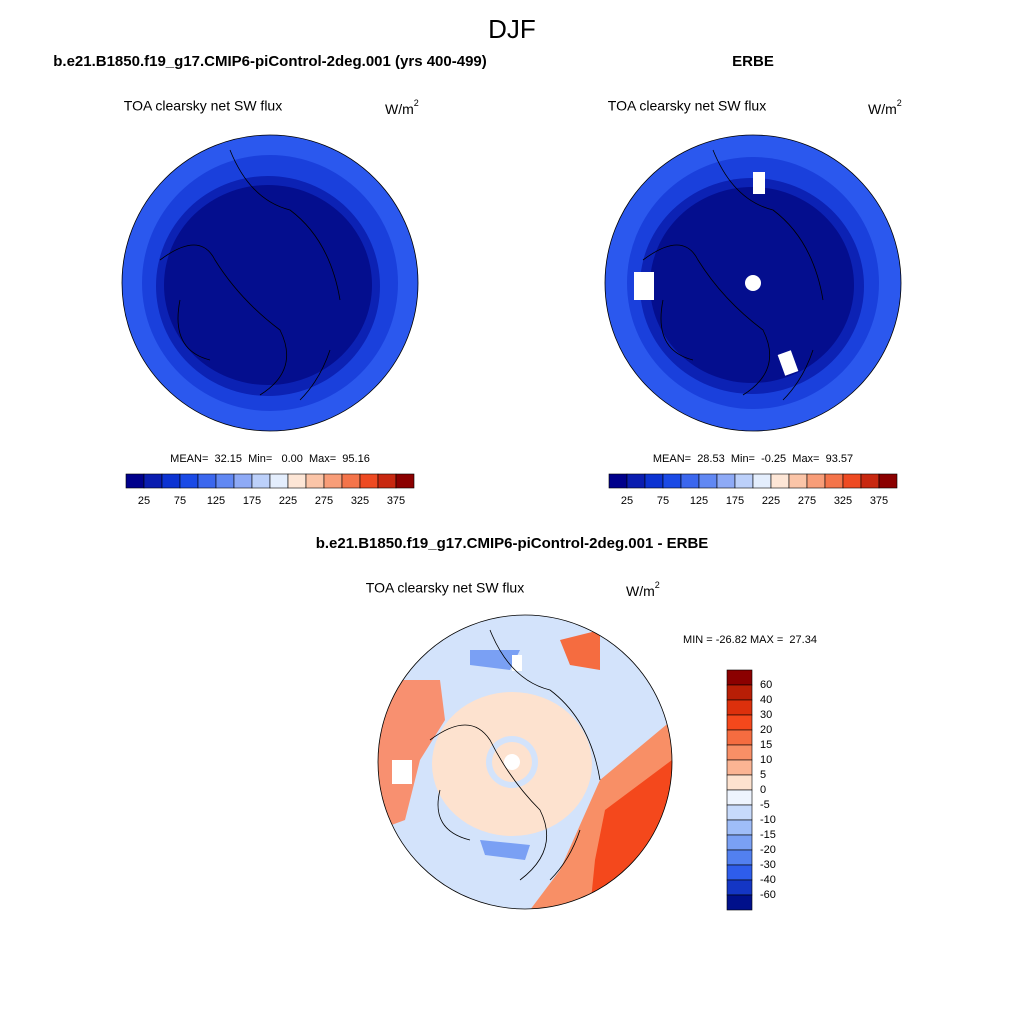 Image resolution: width=1024 pixels, height=1029 pixels. Describe the element at coordinates (753, 459) in the screenshot. I see `stats: MEAN= 28.53 Min= -0.25 Max= 93.57` at that location.